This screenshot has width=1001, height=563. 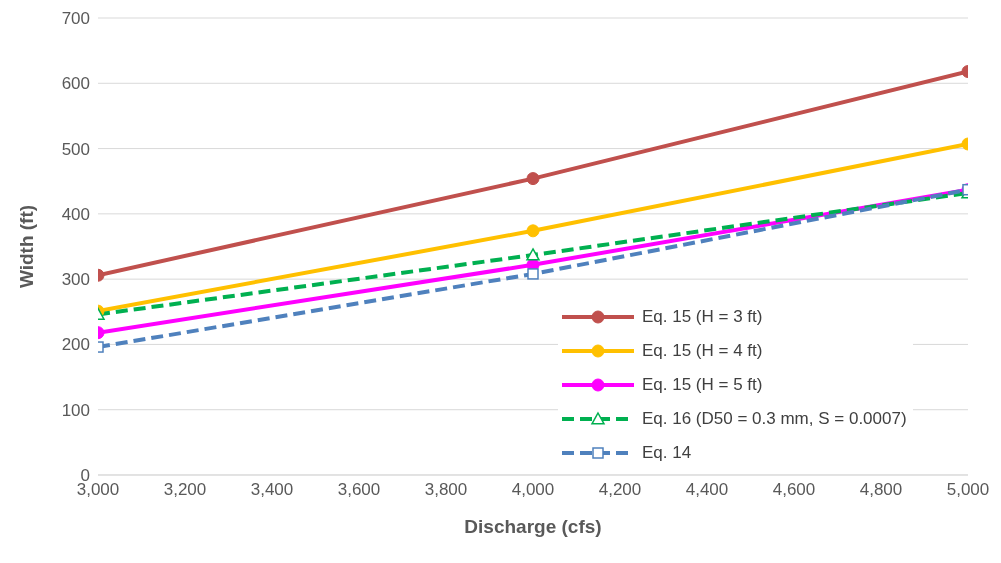 What do you see at coordinates (272, 490) in the screenshot?
I see `x-tick-label: 3,400` at bounding box center [272, 490].